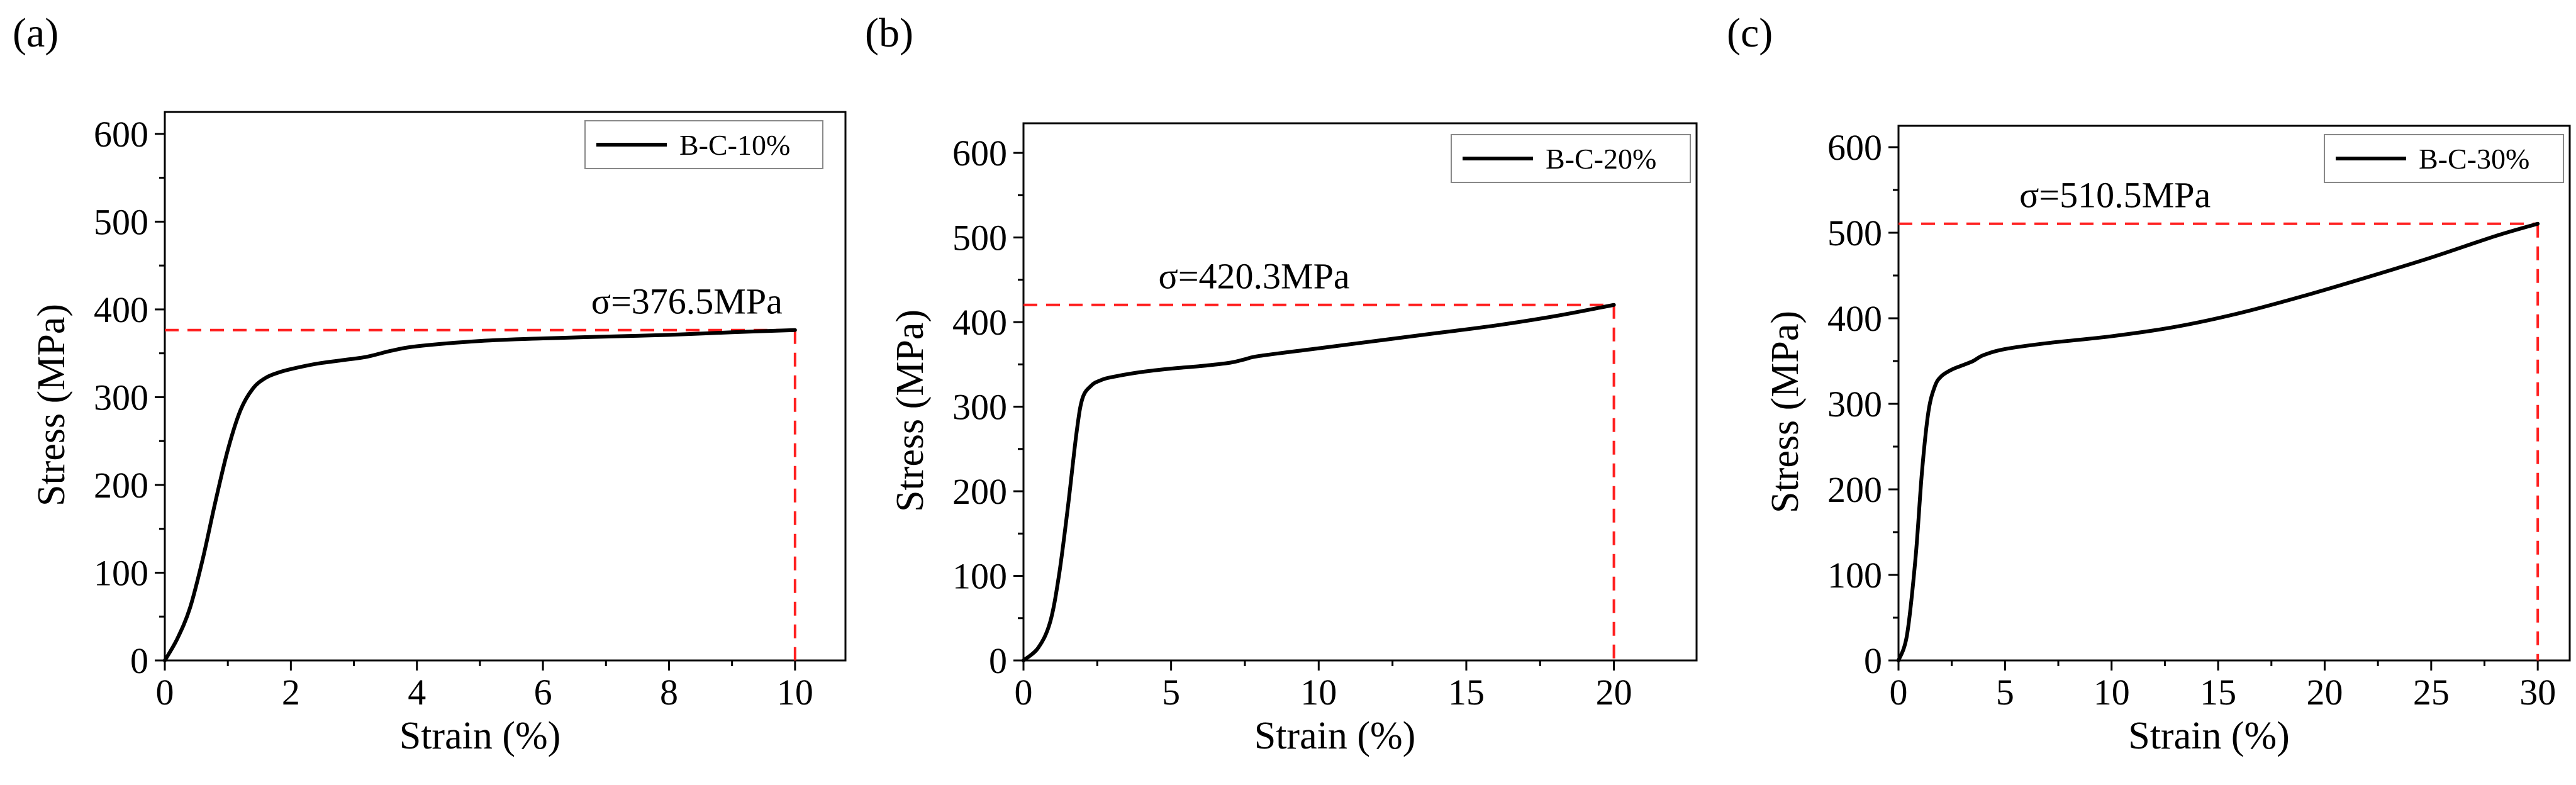 This screenshot has width=2576, height=785. What do you see at coordinates (36, 33) in the screenshot?
I see `panel-label: (a)` at bounding box center [36, 33].